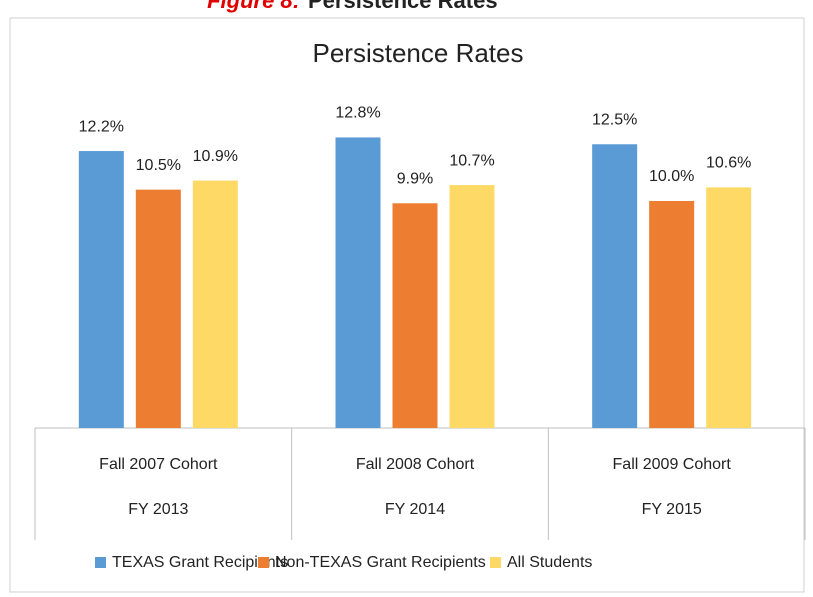  I want to click on legend-label: TEXAS Grant Recipients, so click(200, 562).